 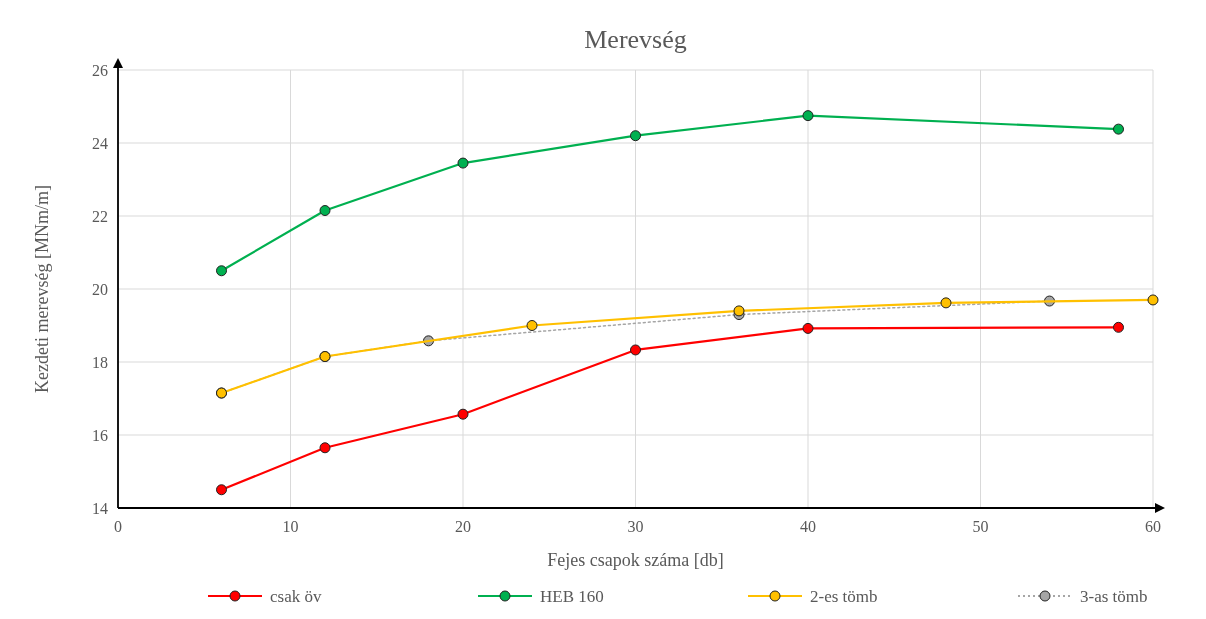 What do you see at coordinates (296, 596) in the screenshot?
I see `legend-label: csak öv` at bounding box center [296, 596].